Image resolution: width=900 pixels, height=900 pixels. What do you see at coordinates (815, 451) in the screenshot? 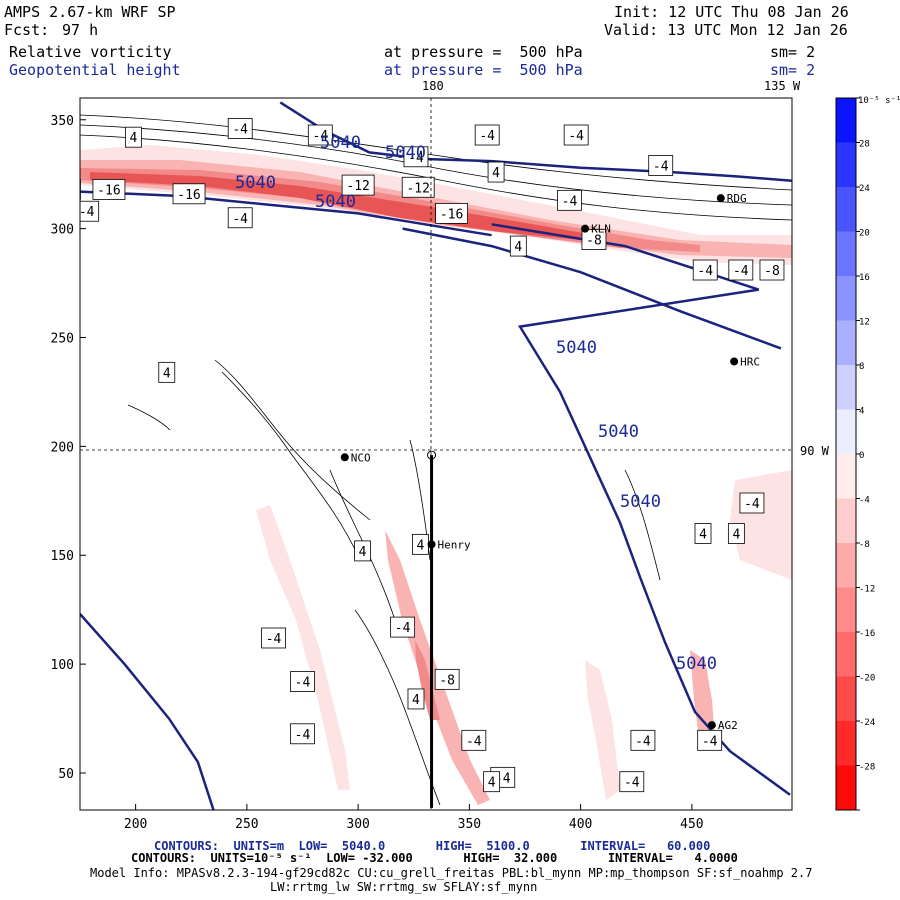
I see `lon-90w-label: 90 W` at bounding box center [815, 451].